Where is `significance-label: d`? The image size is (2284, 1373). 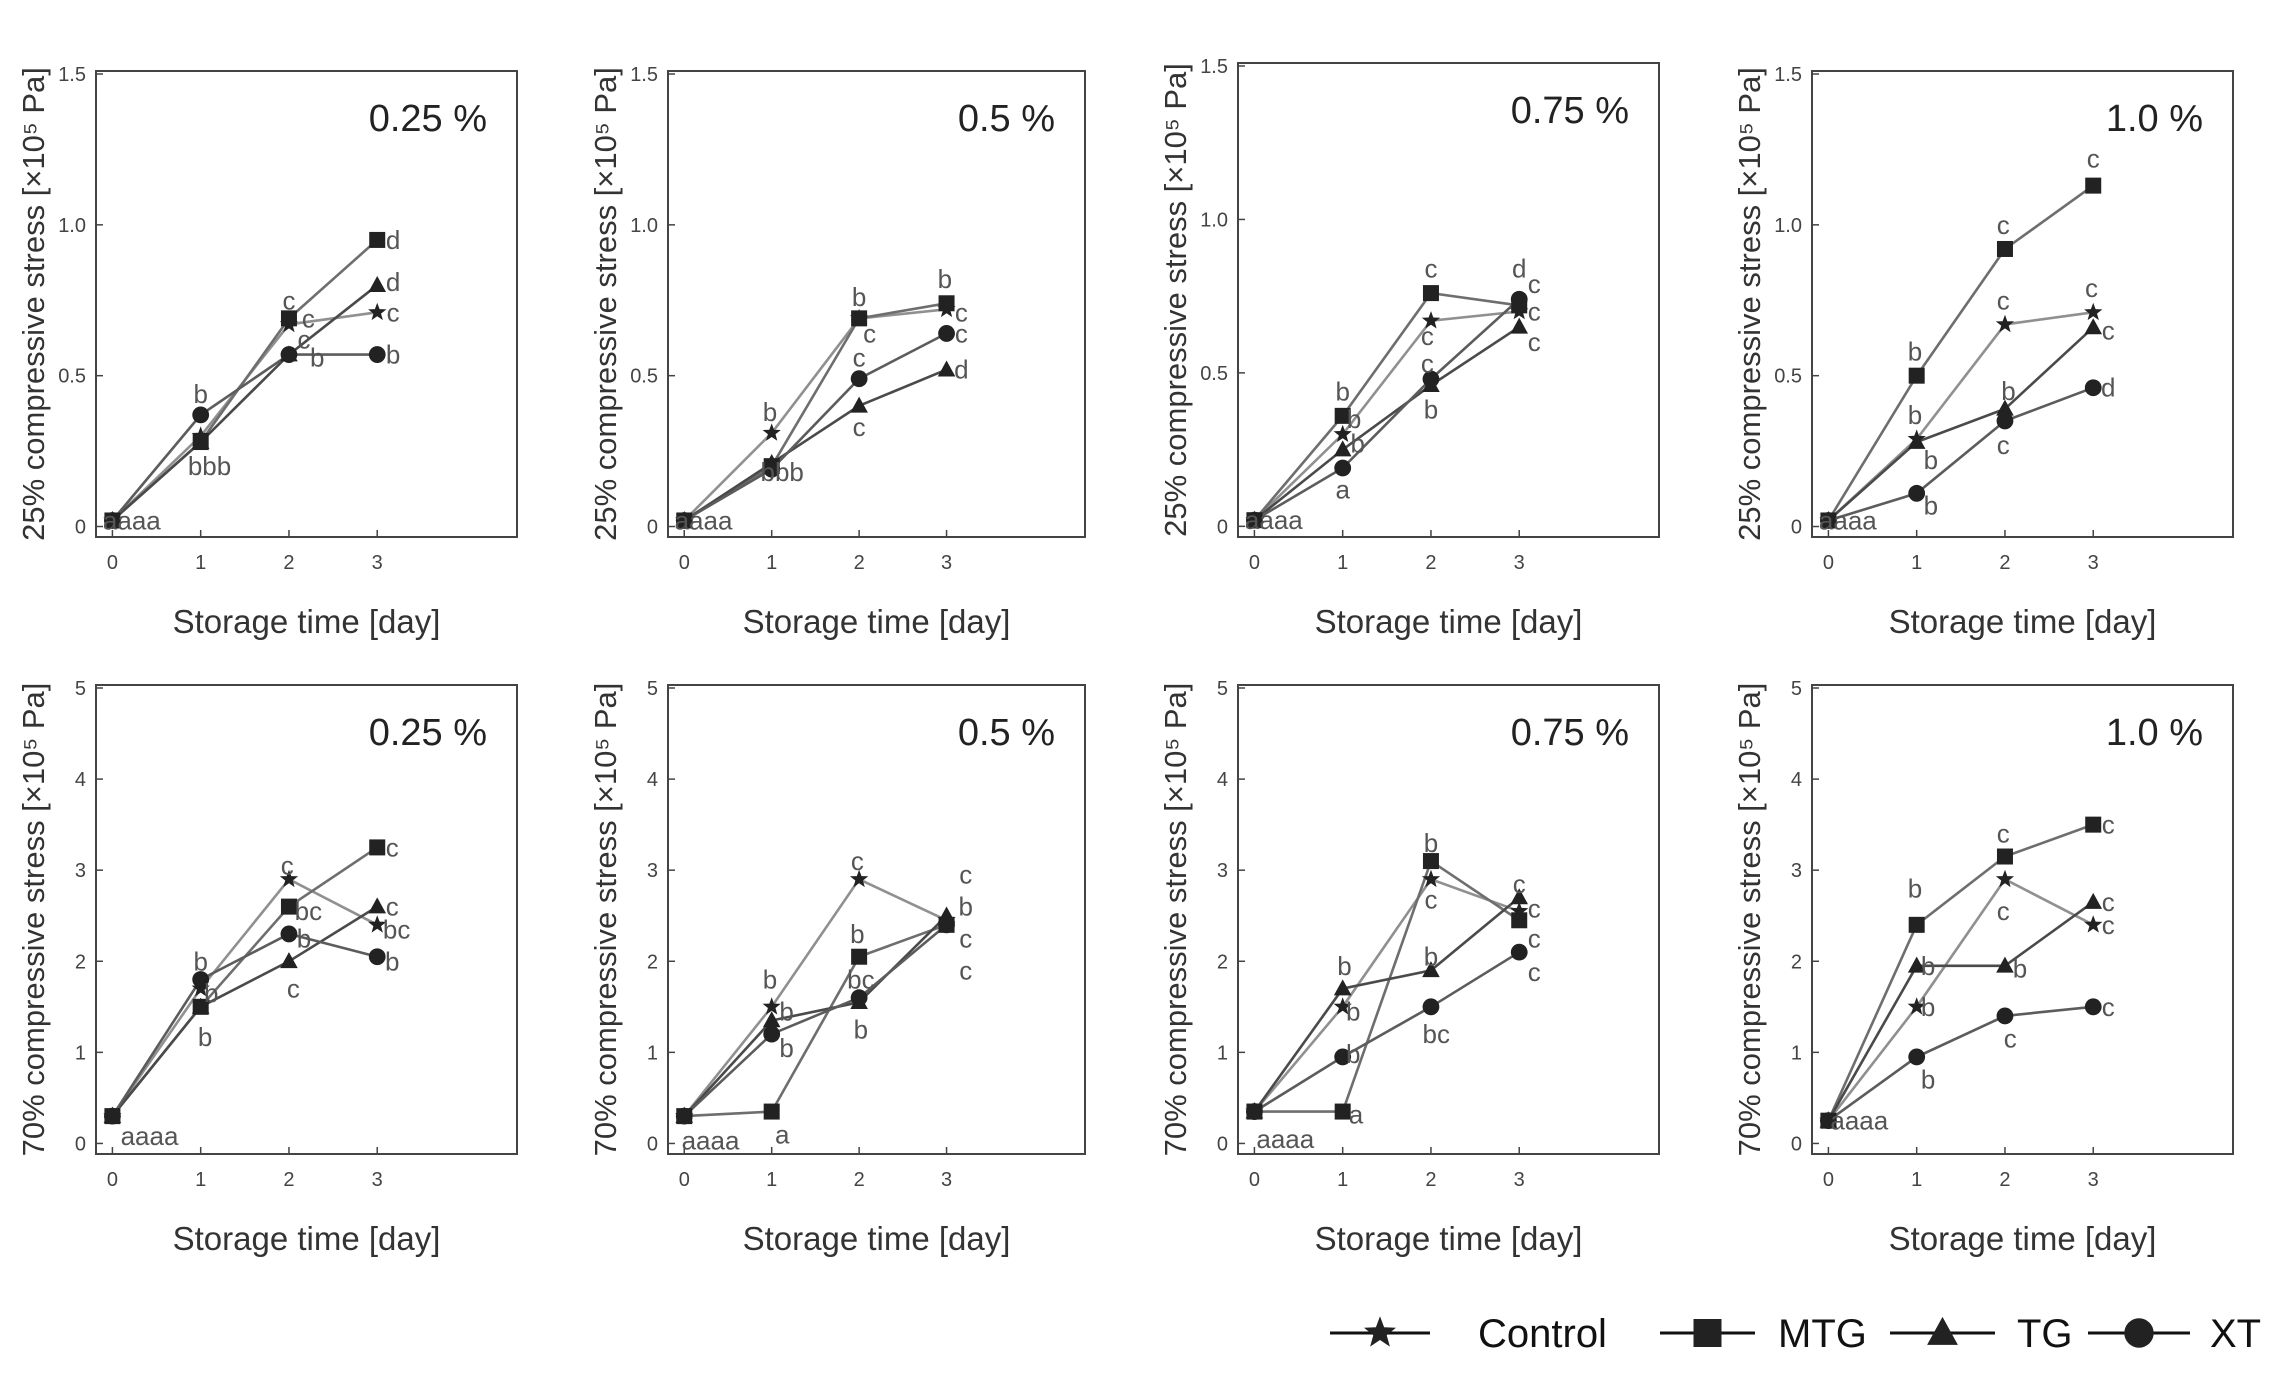 significance-label: d is located at coordinates (393, 282).